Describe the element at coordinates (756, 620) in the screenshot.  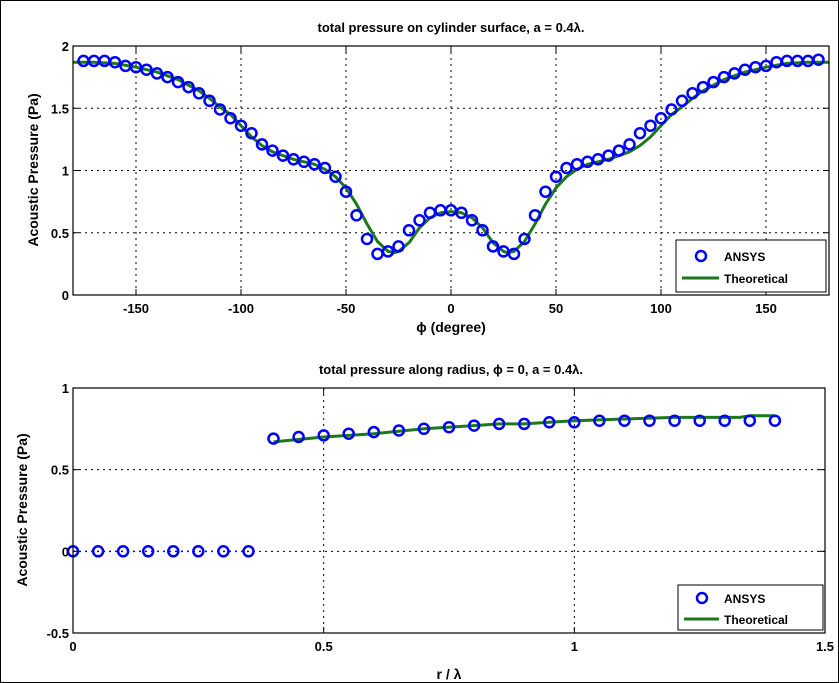
I see `chart-bottom-legend-theoretical-label: Theoretical` at that location.